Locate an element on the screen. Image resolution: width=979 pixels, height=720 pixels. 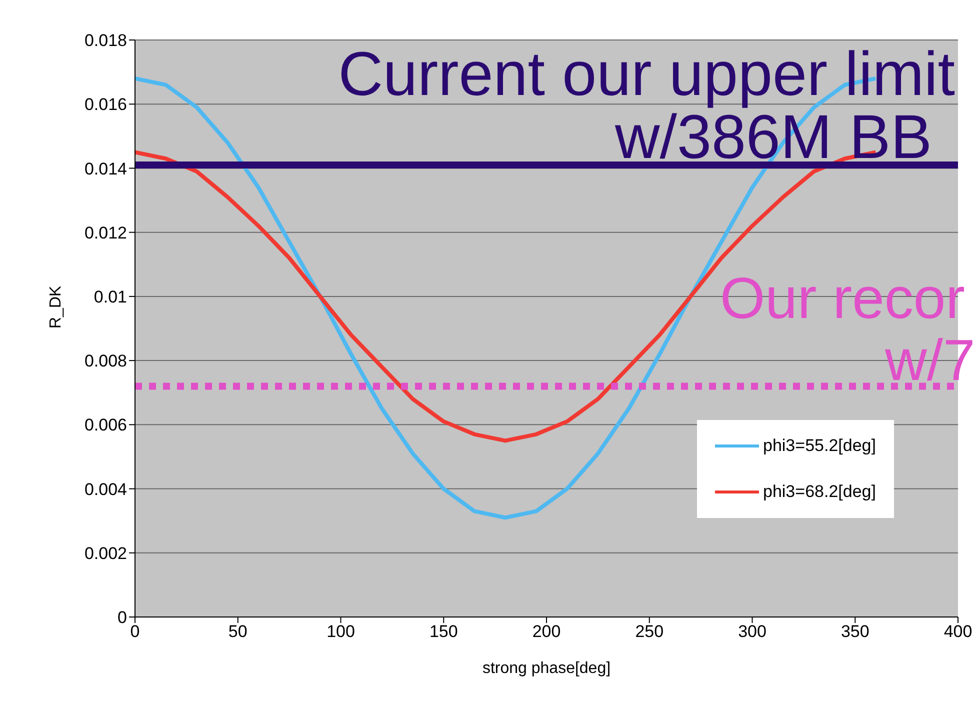
x-tick-label: 100 is located at coordinates (340, 632).